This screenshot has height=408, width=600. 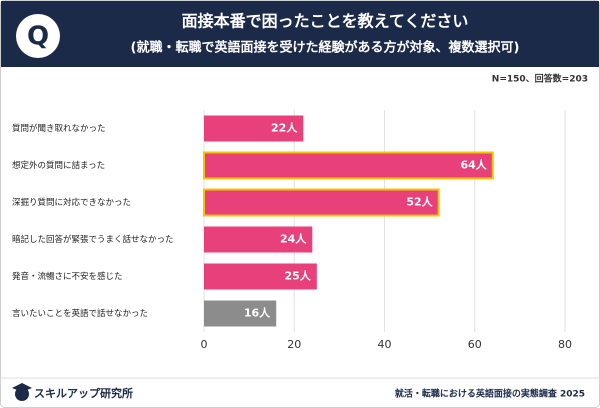 I want to click on source: 就活・転職における英語面接の実態調査 2025, so click(x=490, y=394).